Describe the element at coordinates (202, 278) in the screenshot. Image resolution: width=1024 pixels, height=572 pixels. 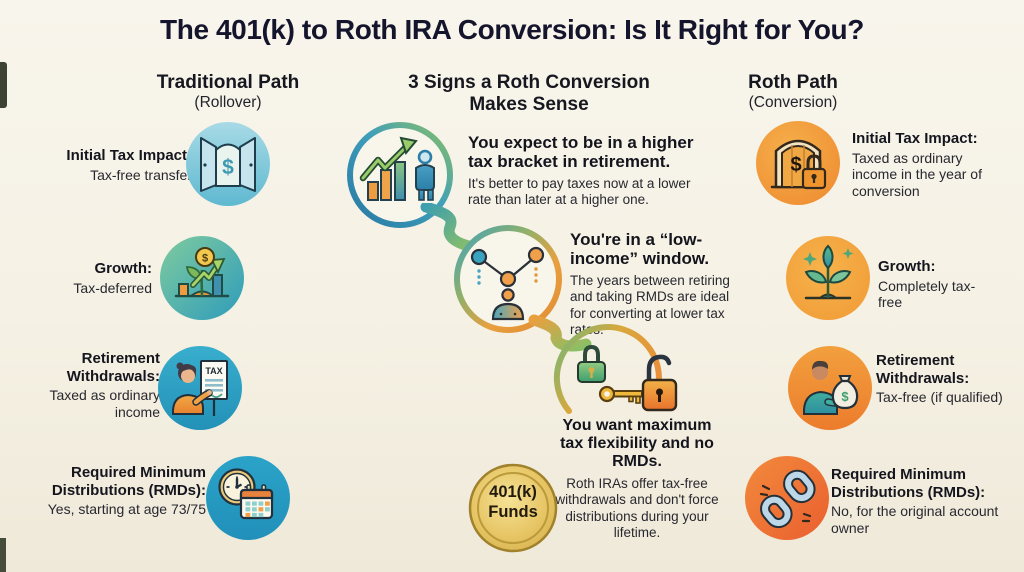
I see `plant-coin-growth-icon: $` at that location.